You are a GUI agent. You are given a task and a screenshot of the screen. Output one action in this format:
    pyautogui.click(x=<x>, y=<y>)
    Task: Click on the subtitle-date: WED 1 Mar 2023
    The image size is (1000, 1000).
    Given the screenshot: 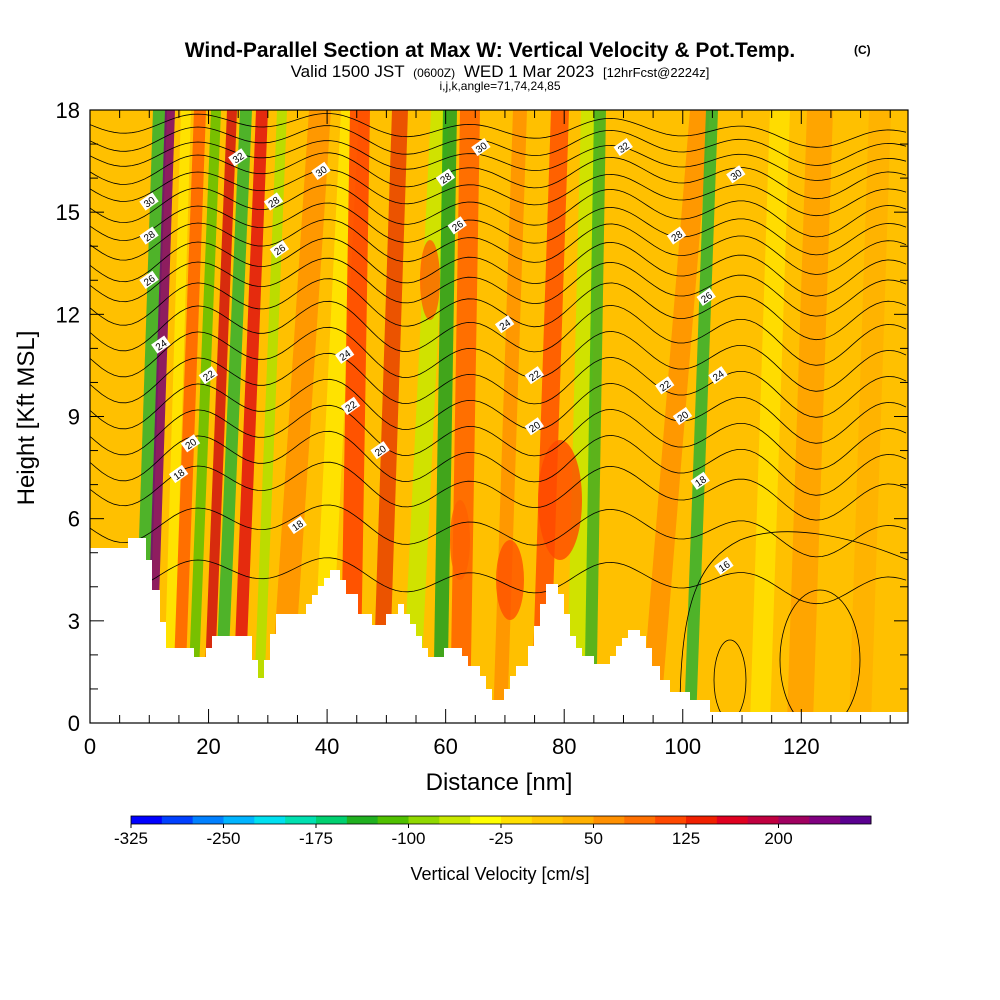 What is the action you would take?
    pyautogui.click(x=529, y=71)
    